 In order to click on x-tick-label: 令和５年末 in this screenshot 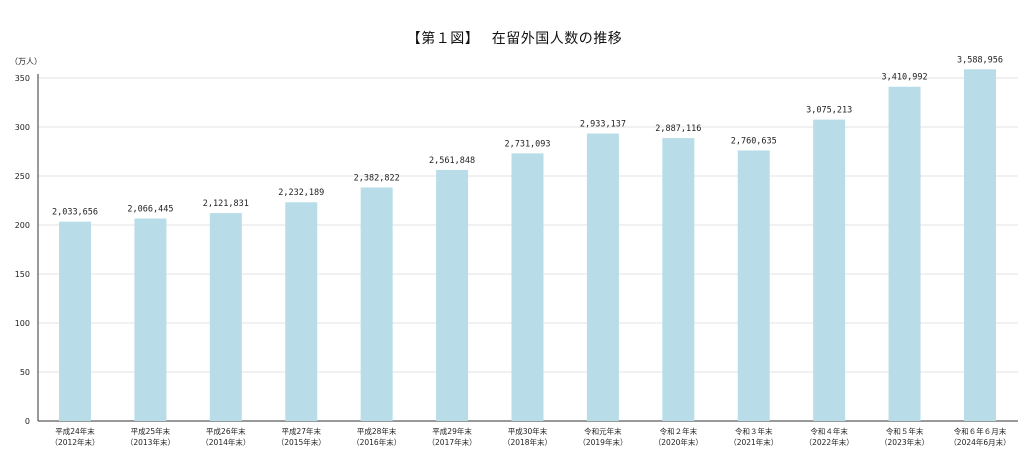, I will do `click(905, 431)`.